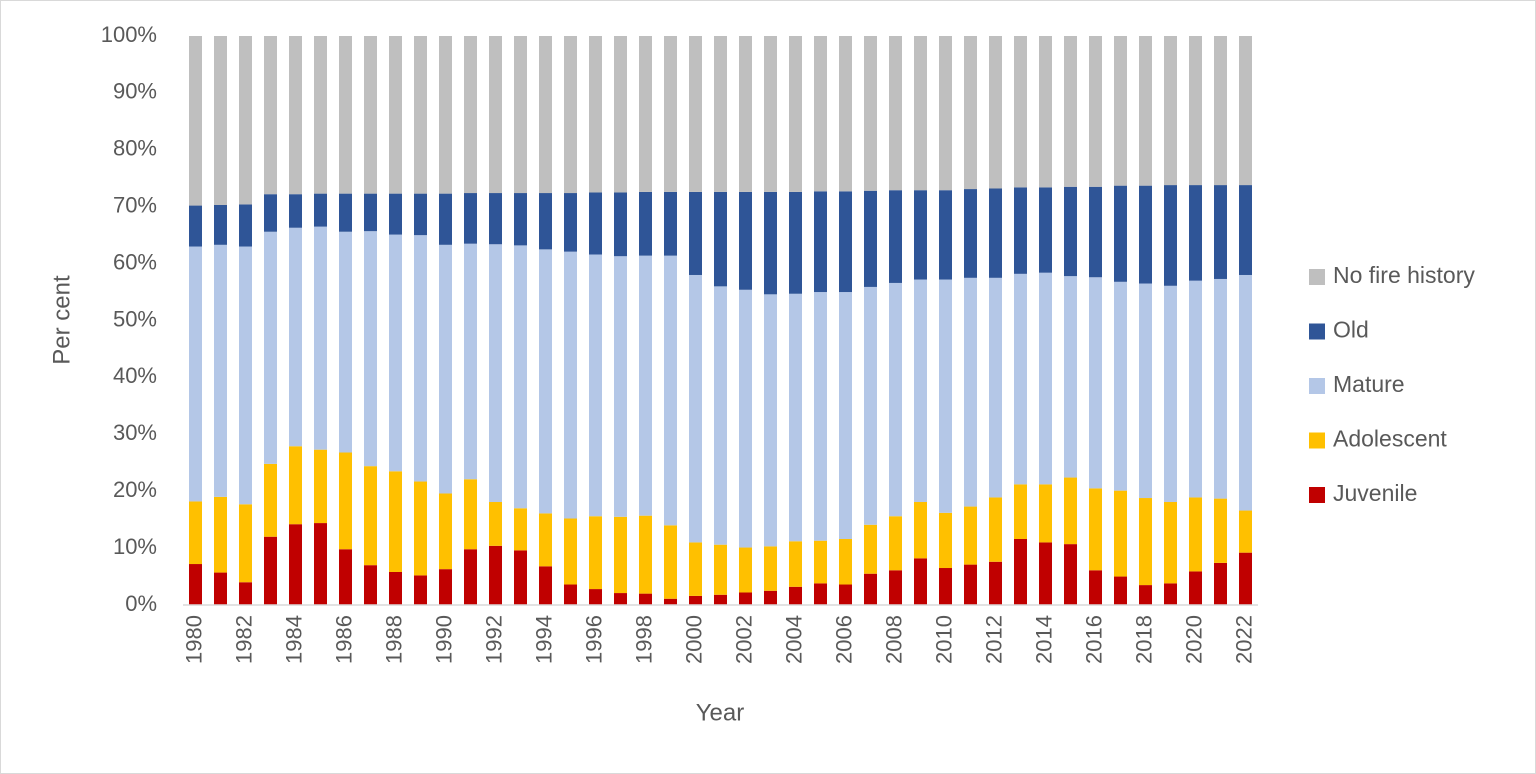 Image resolution: width=1536 pixels, height=774 pixels. What do you see at coordinates (141, 603) in the screenshot?
I see `y-tick-label: 0%` at bounding box center [141, 603].